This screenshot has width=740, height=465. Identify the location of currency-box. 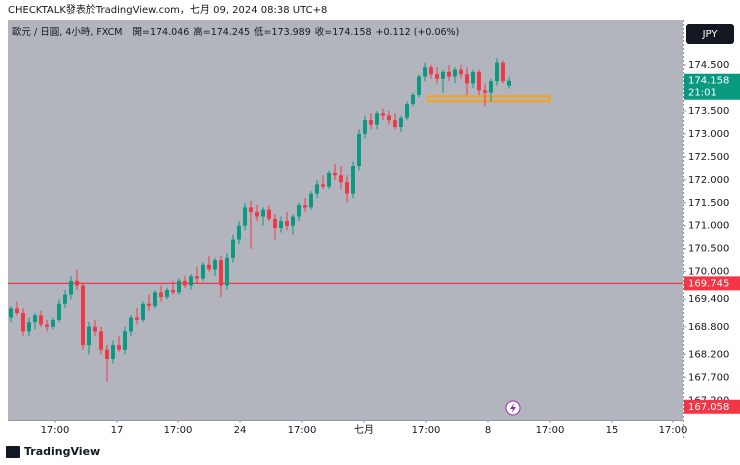
(710, 34).